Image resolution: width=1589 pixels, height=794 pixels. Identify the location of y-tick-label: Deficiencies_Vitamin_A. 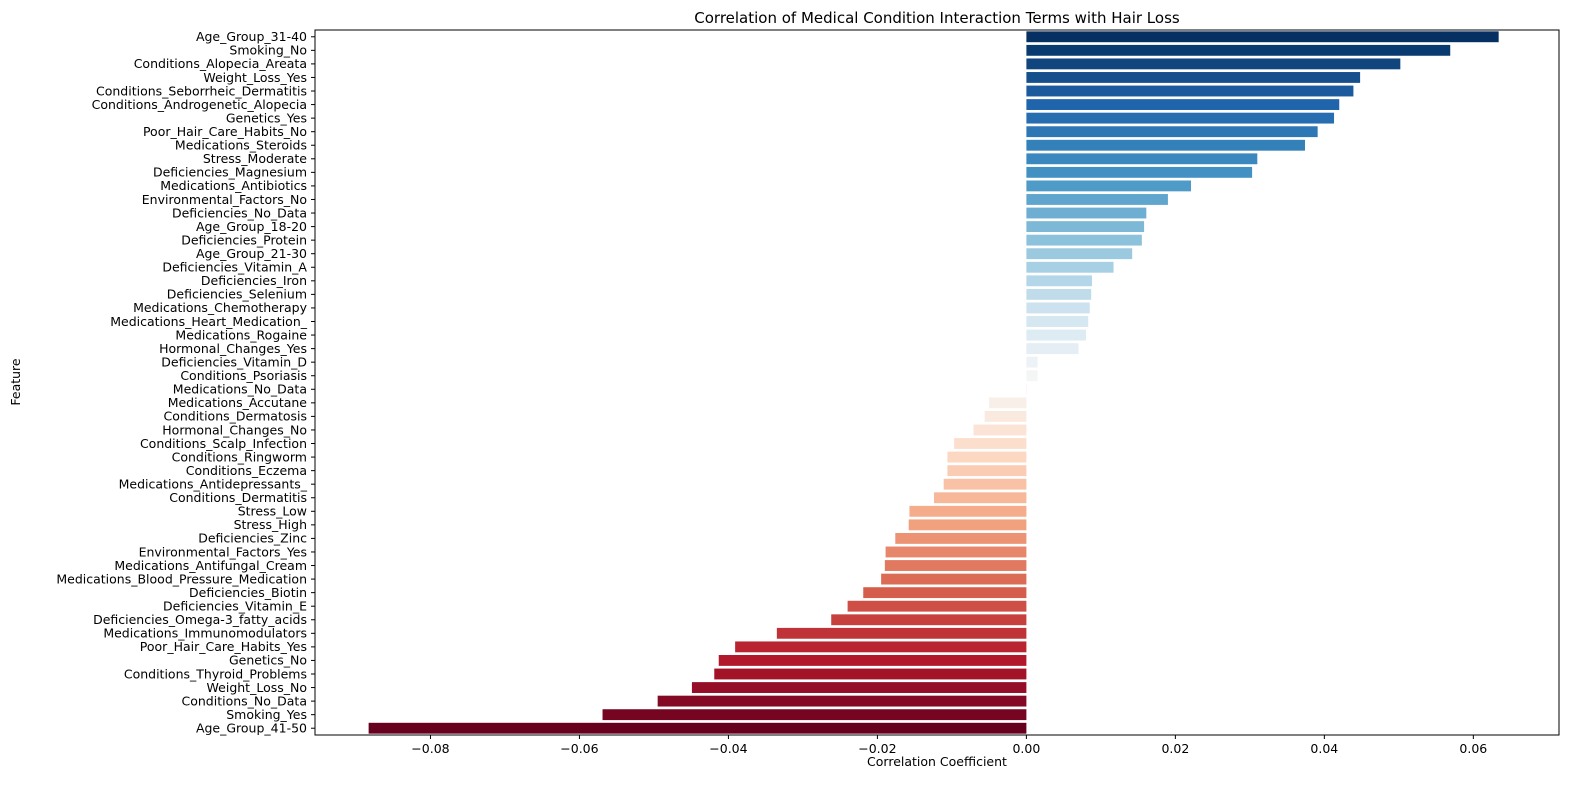
(234, 267).